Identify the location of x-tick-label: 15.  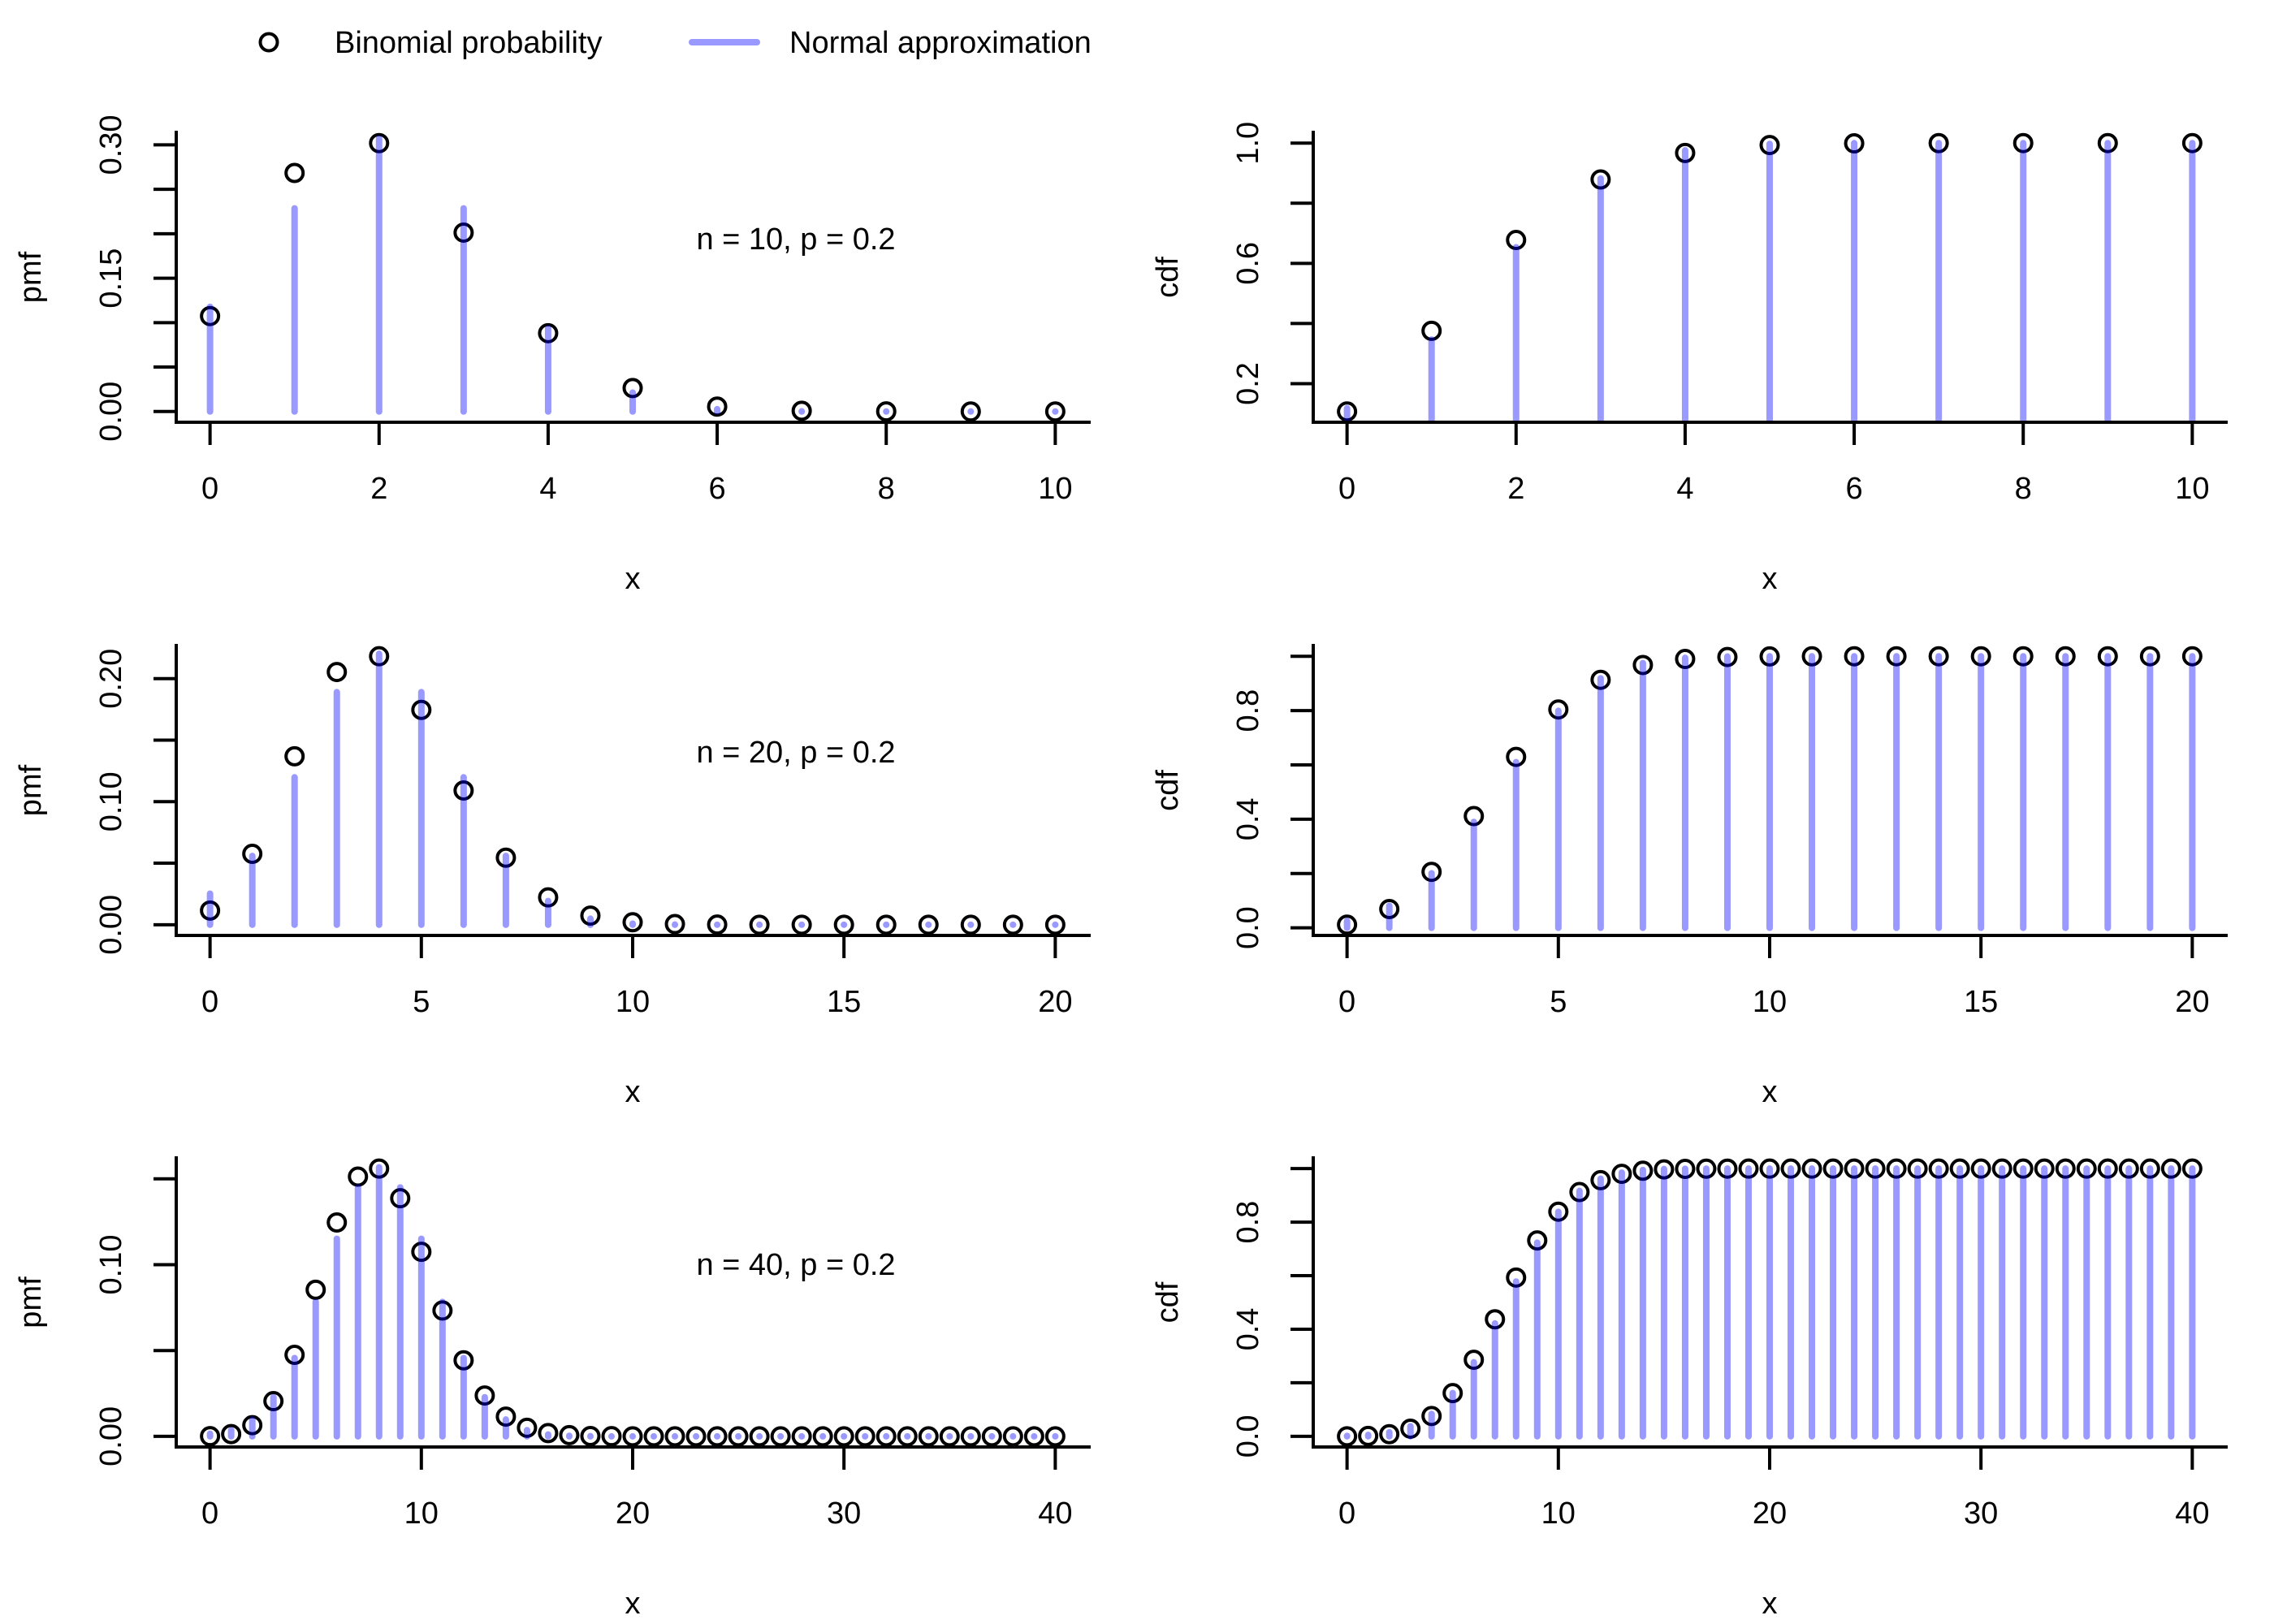
(844, 1002).